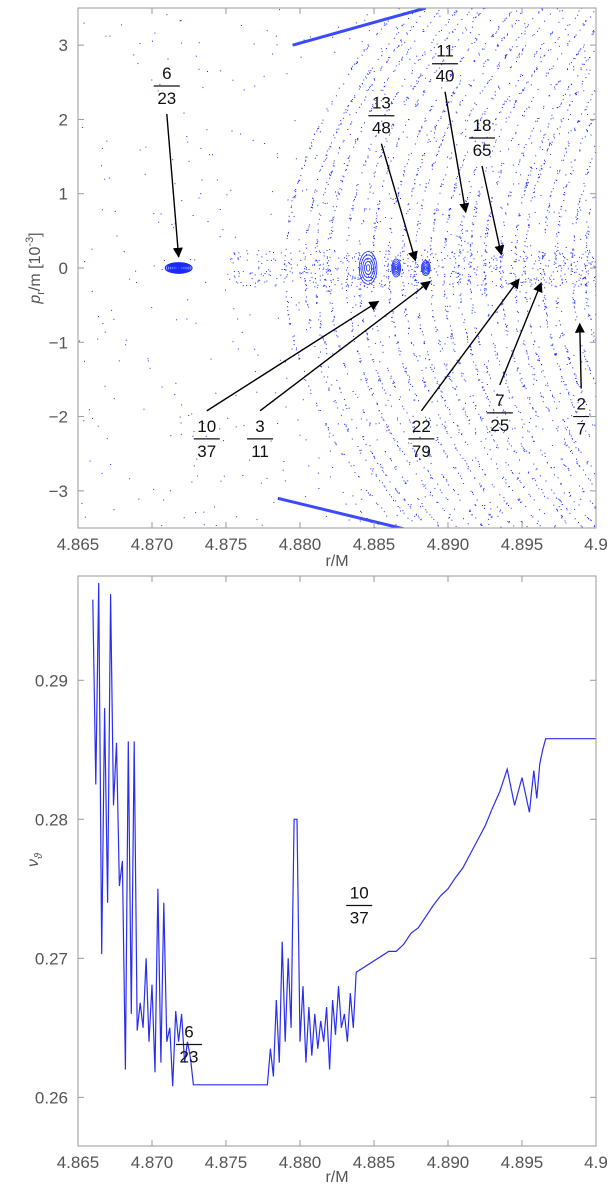 The image size is (612, 1187). Describe the element at coordinates (178, 268) in the screenshot. I see `island-ring` at that location.